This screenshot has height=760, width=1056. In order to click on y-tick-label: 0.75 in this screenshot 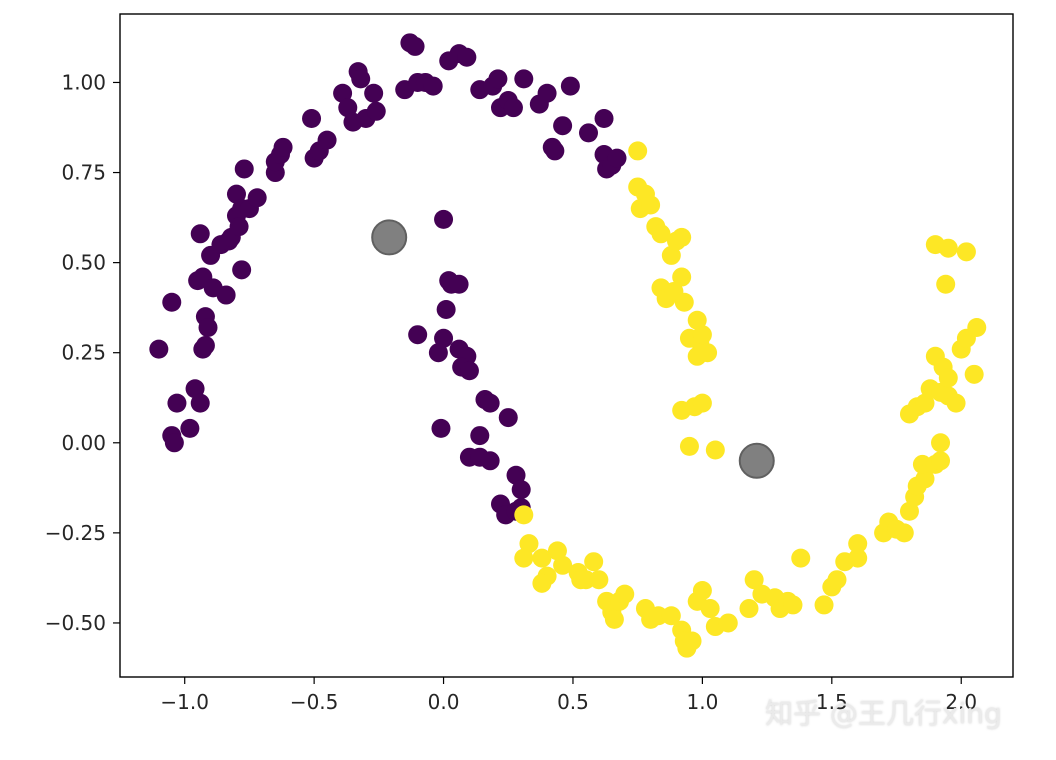, I will do `click(83, 173)`.